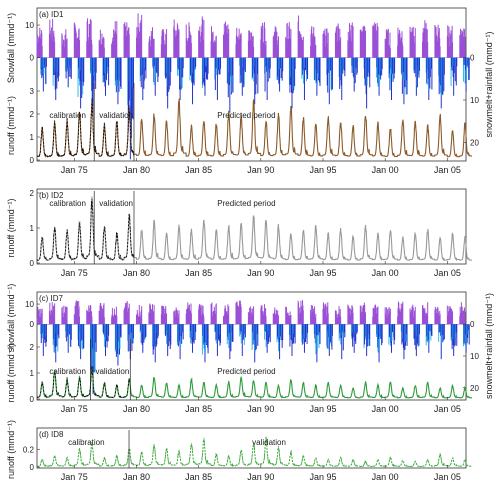 The height and width of the screenshot is (494, 500). I want to click on panel-1-annotation-2: Predicted period, so click(246, 115).